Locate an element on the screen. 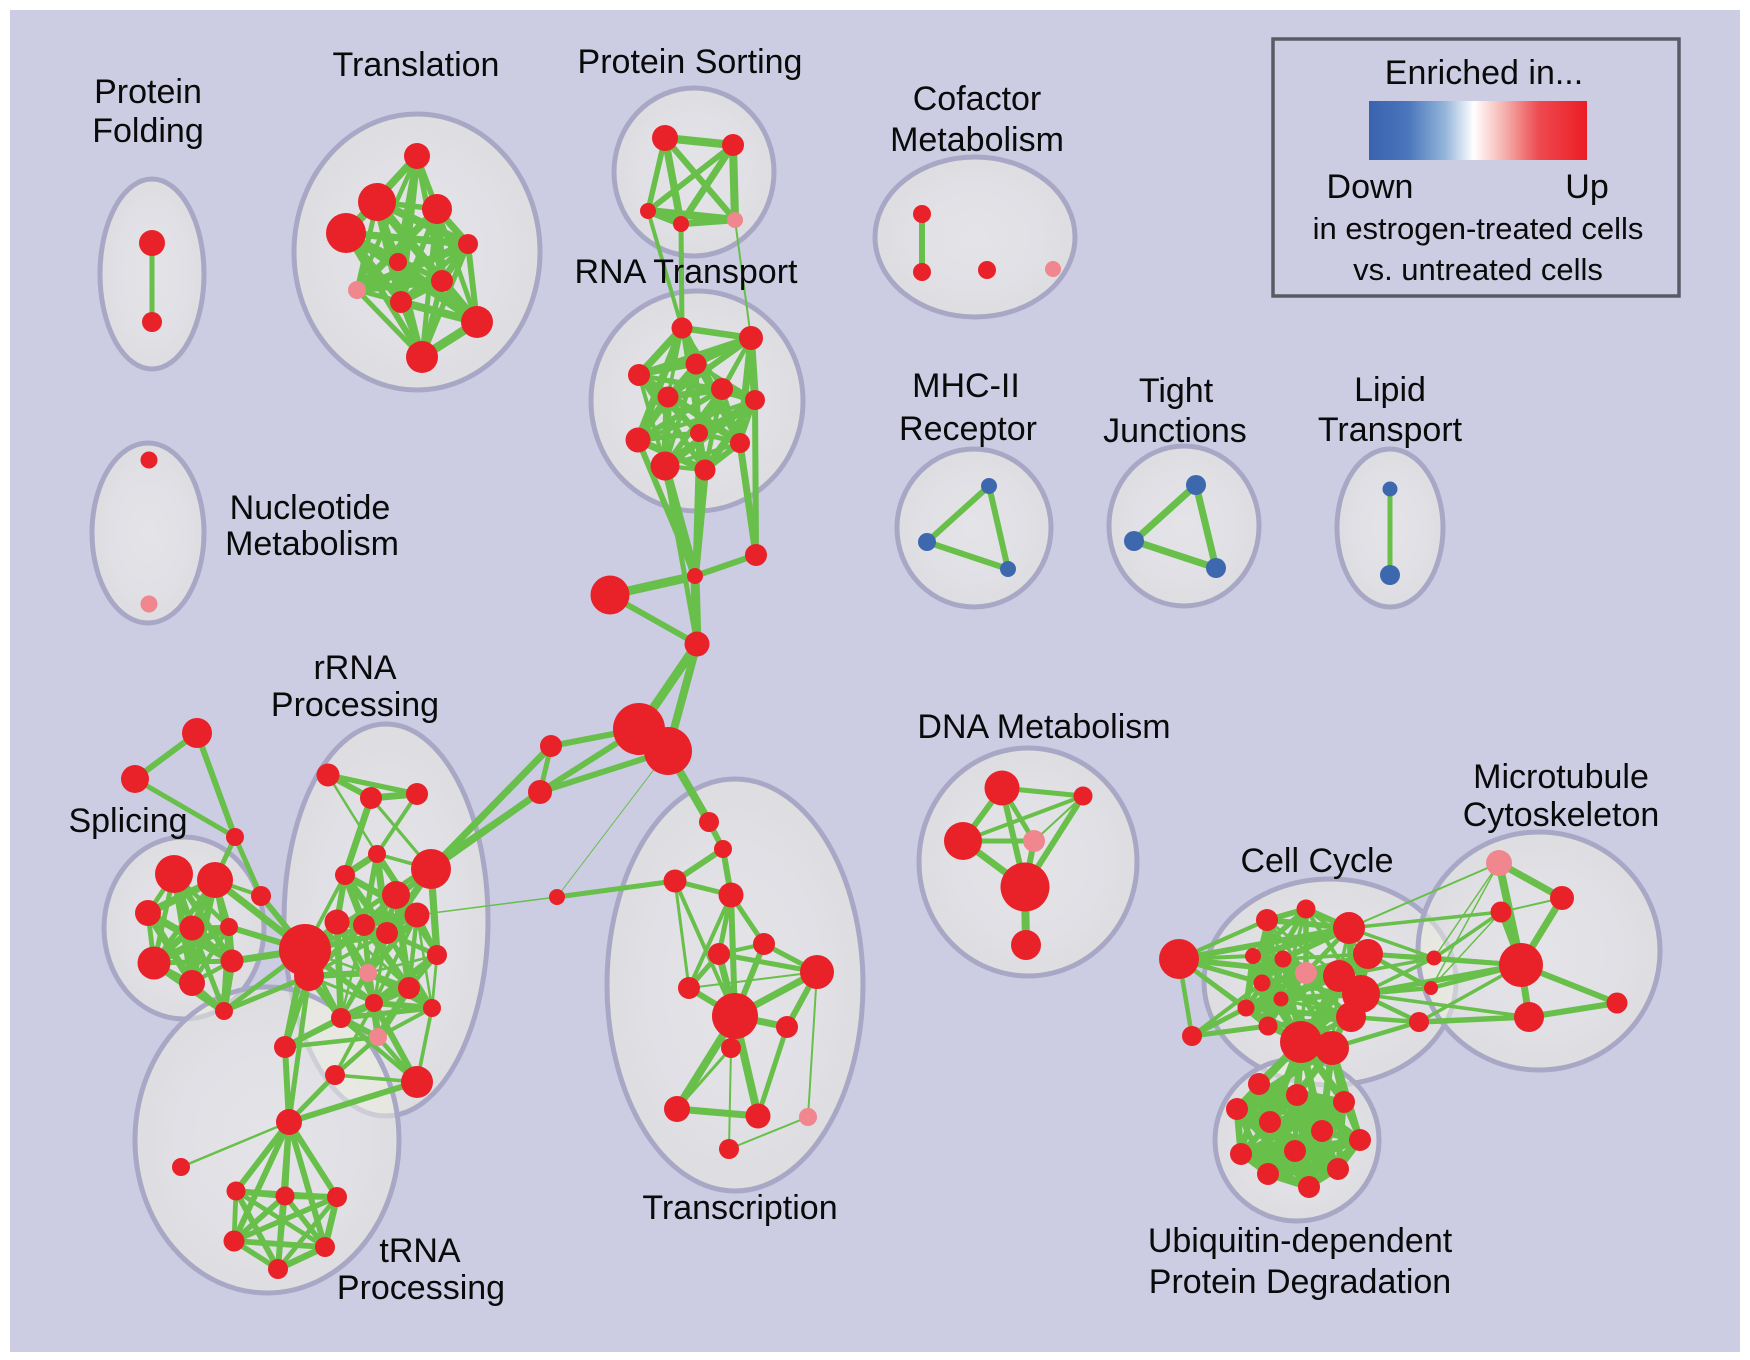 The height and width of the screenshot is (1360, 1750). svg-text: Microtubule is located at coordinates (1561, 777).